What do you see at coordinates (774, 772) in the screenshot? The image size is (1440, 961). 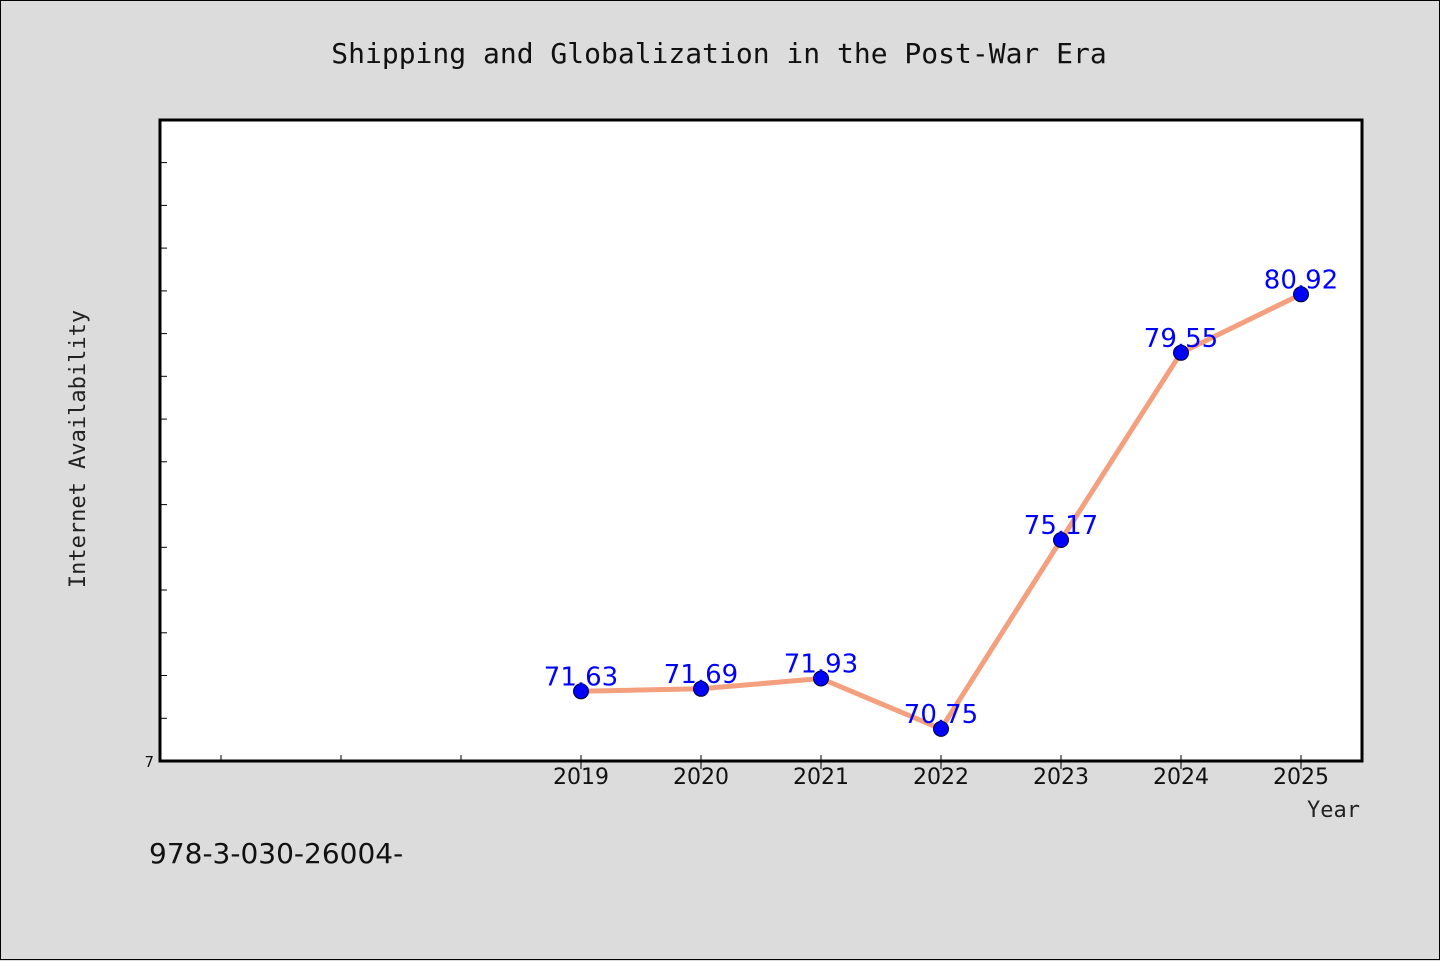 I see `x-axis: 2019 2020 2021 2022 2023 2024 2025` at bounding box center [774, 772].